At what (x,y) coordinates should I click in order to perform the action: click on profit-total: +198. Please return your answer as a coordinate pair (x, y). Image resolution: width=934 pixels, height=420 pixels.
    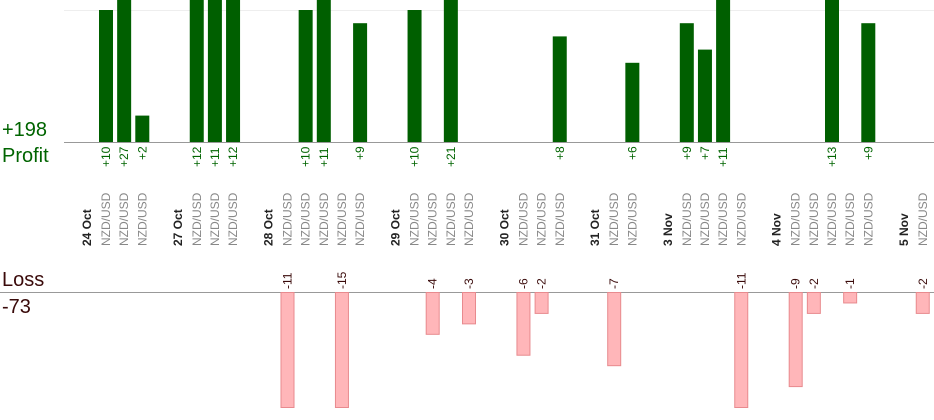
    Looking at the image, I should click on (25, 130).